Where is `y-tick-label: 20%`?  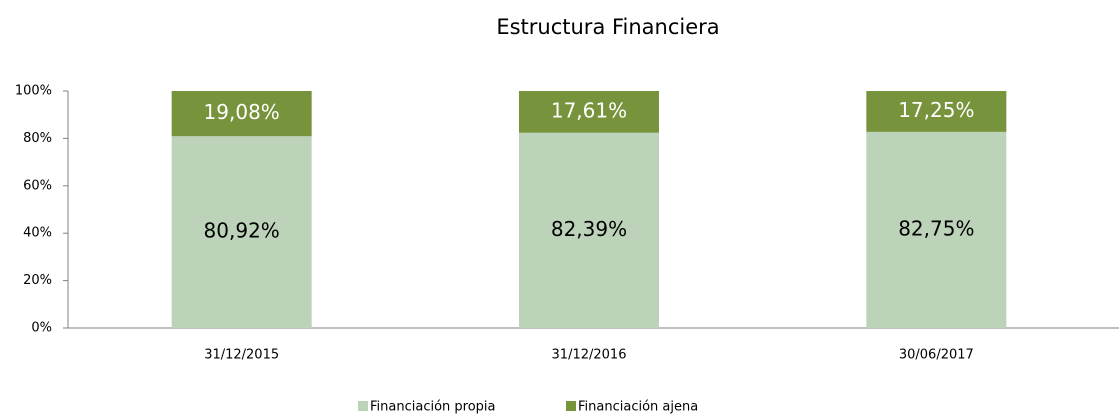 y-tick-label: 20% is located at coordinates (37, 280).